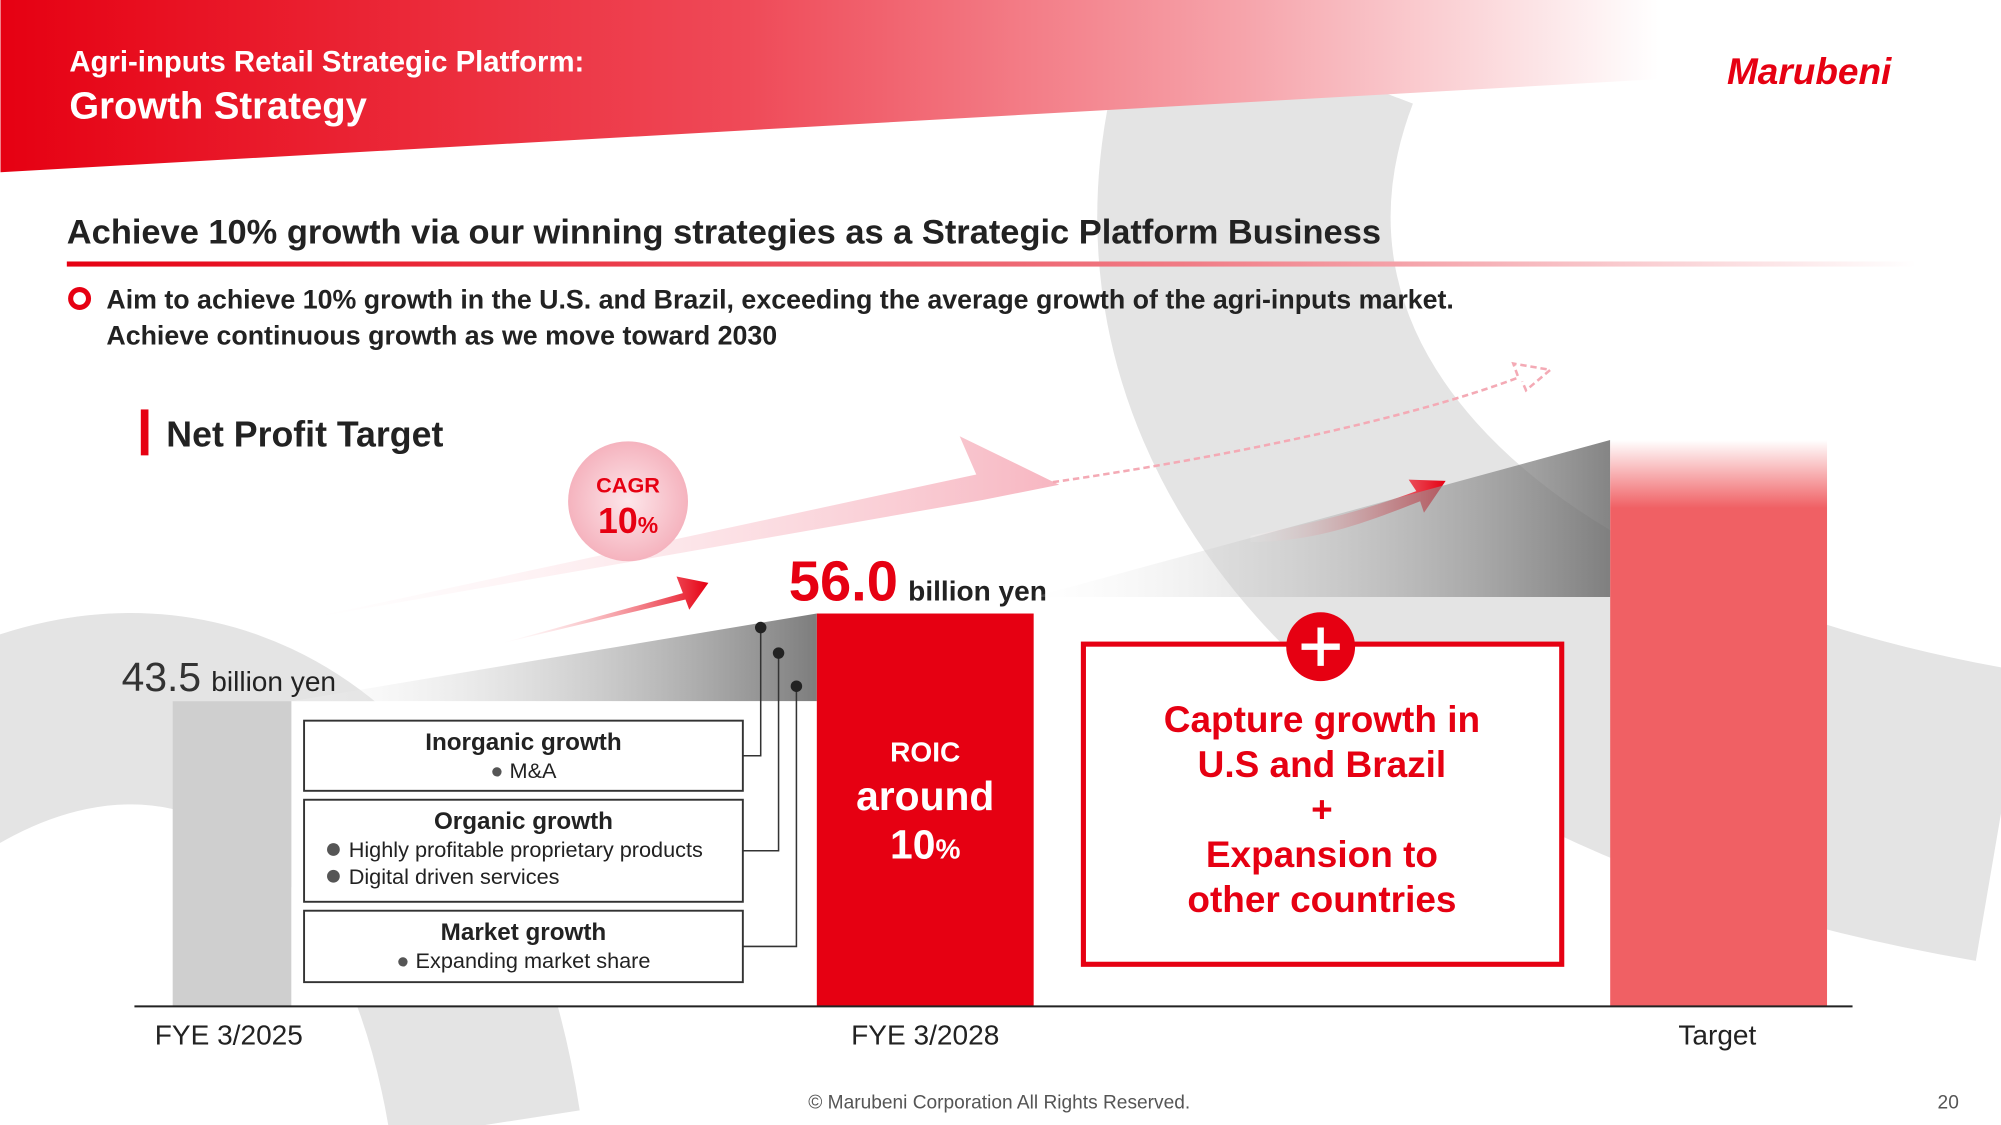  What do you see at coordinates (1322, 719) in the screenshot?
I see `plus-box-line: Capture growth in` at bounding box center [1322, 719].